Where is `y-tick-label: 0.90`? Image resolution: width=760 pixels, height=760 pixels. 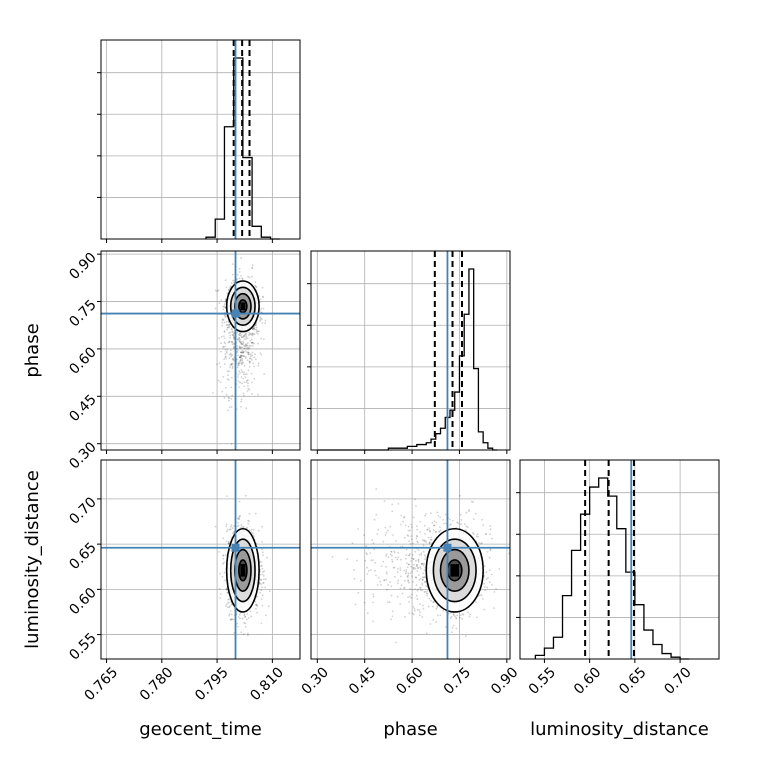
y-tick-label: 0.90 is located at coordinates (82, 266).